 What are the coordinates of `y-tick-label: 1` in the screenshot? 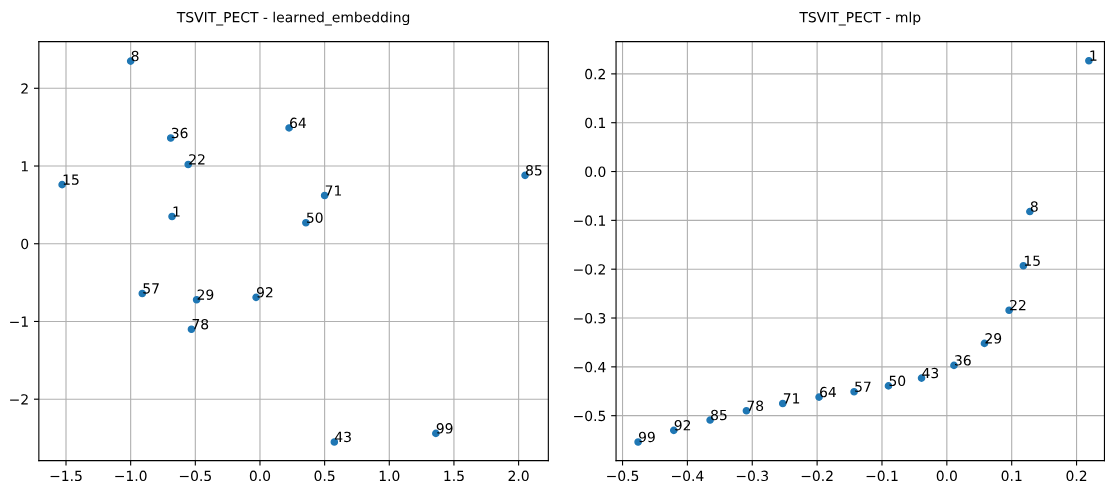 It's located at (24, 166).